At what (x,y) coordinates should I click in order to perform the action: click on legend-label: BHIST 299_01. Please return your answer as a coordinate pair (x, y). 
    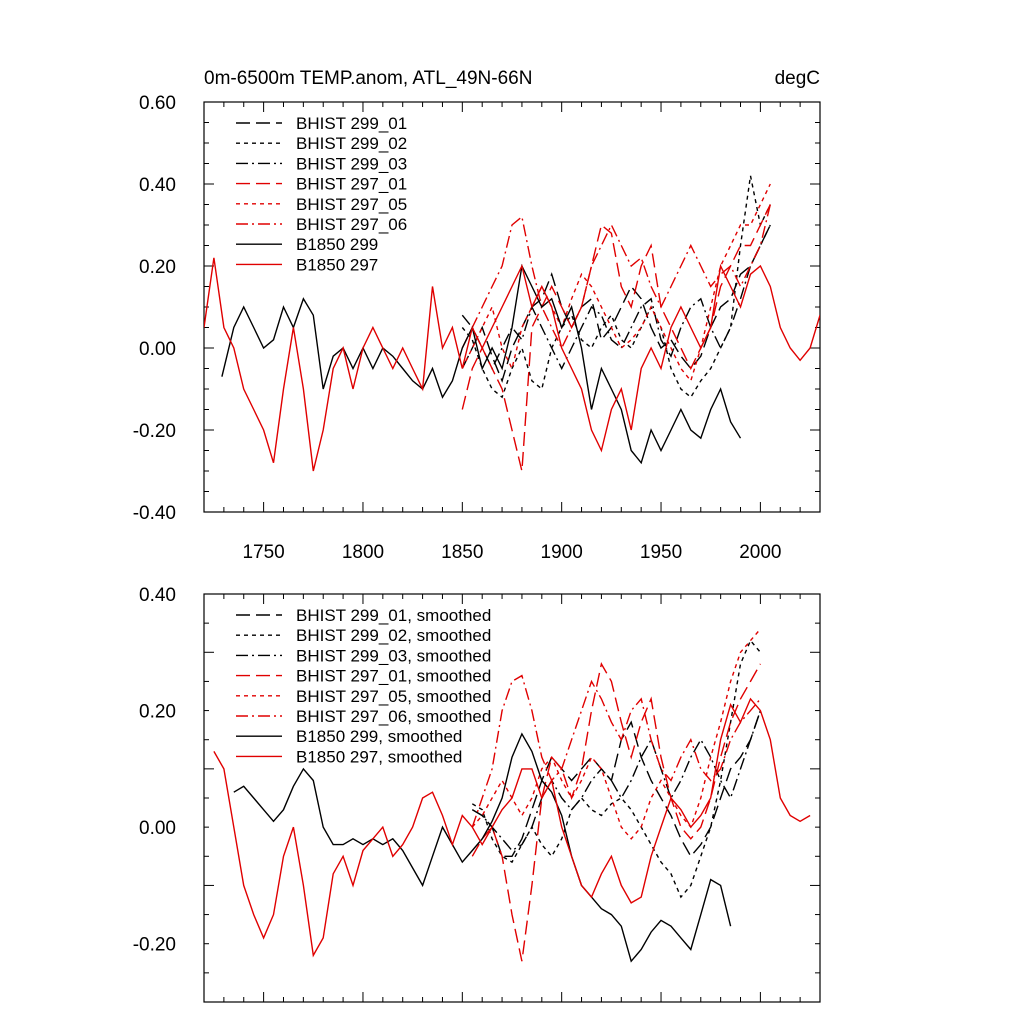
    Looking at the image, I should click on (351, 123).